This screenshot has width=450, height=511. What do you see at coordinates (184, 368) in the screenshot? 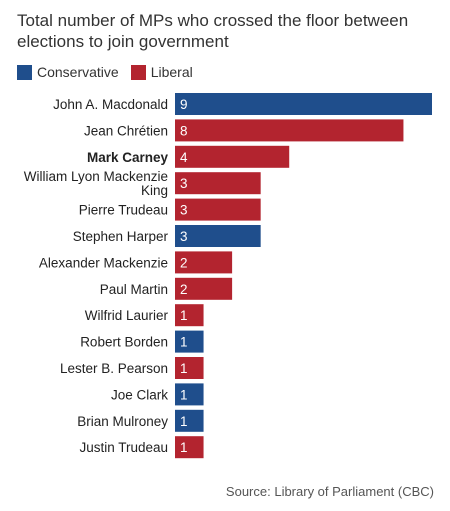
I see `value-label-lester-b-pearson: 1` at bounding box center [184, 368].